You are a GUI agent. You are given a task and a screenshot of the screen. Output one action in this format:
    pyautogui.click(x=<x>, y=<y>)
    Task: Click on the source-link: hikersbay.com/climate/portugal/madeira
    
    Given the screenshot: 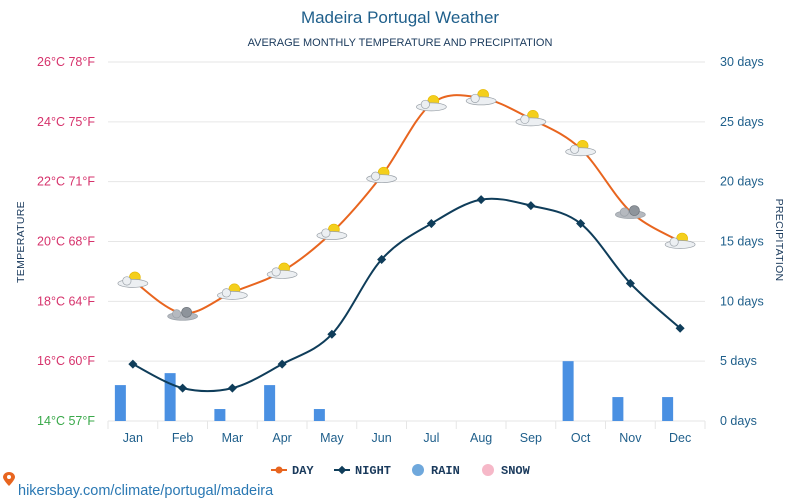 What is the action you would take?
    pyautogui.click(x=146, y=491)
    